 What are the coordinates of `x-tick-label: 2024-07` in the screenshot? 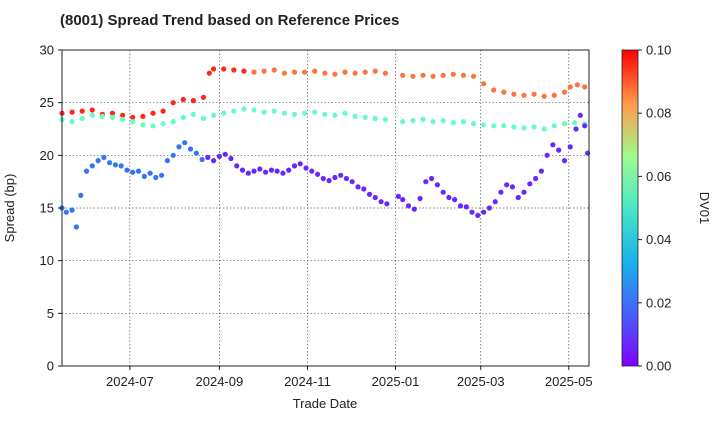 It's located at (130, 381).